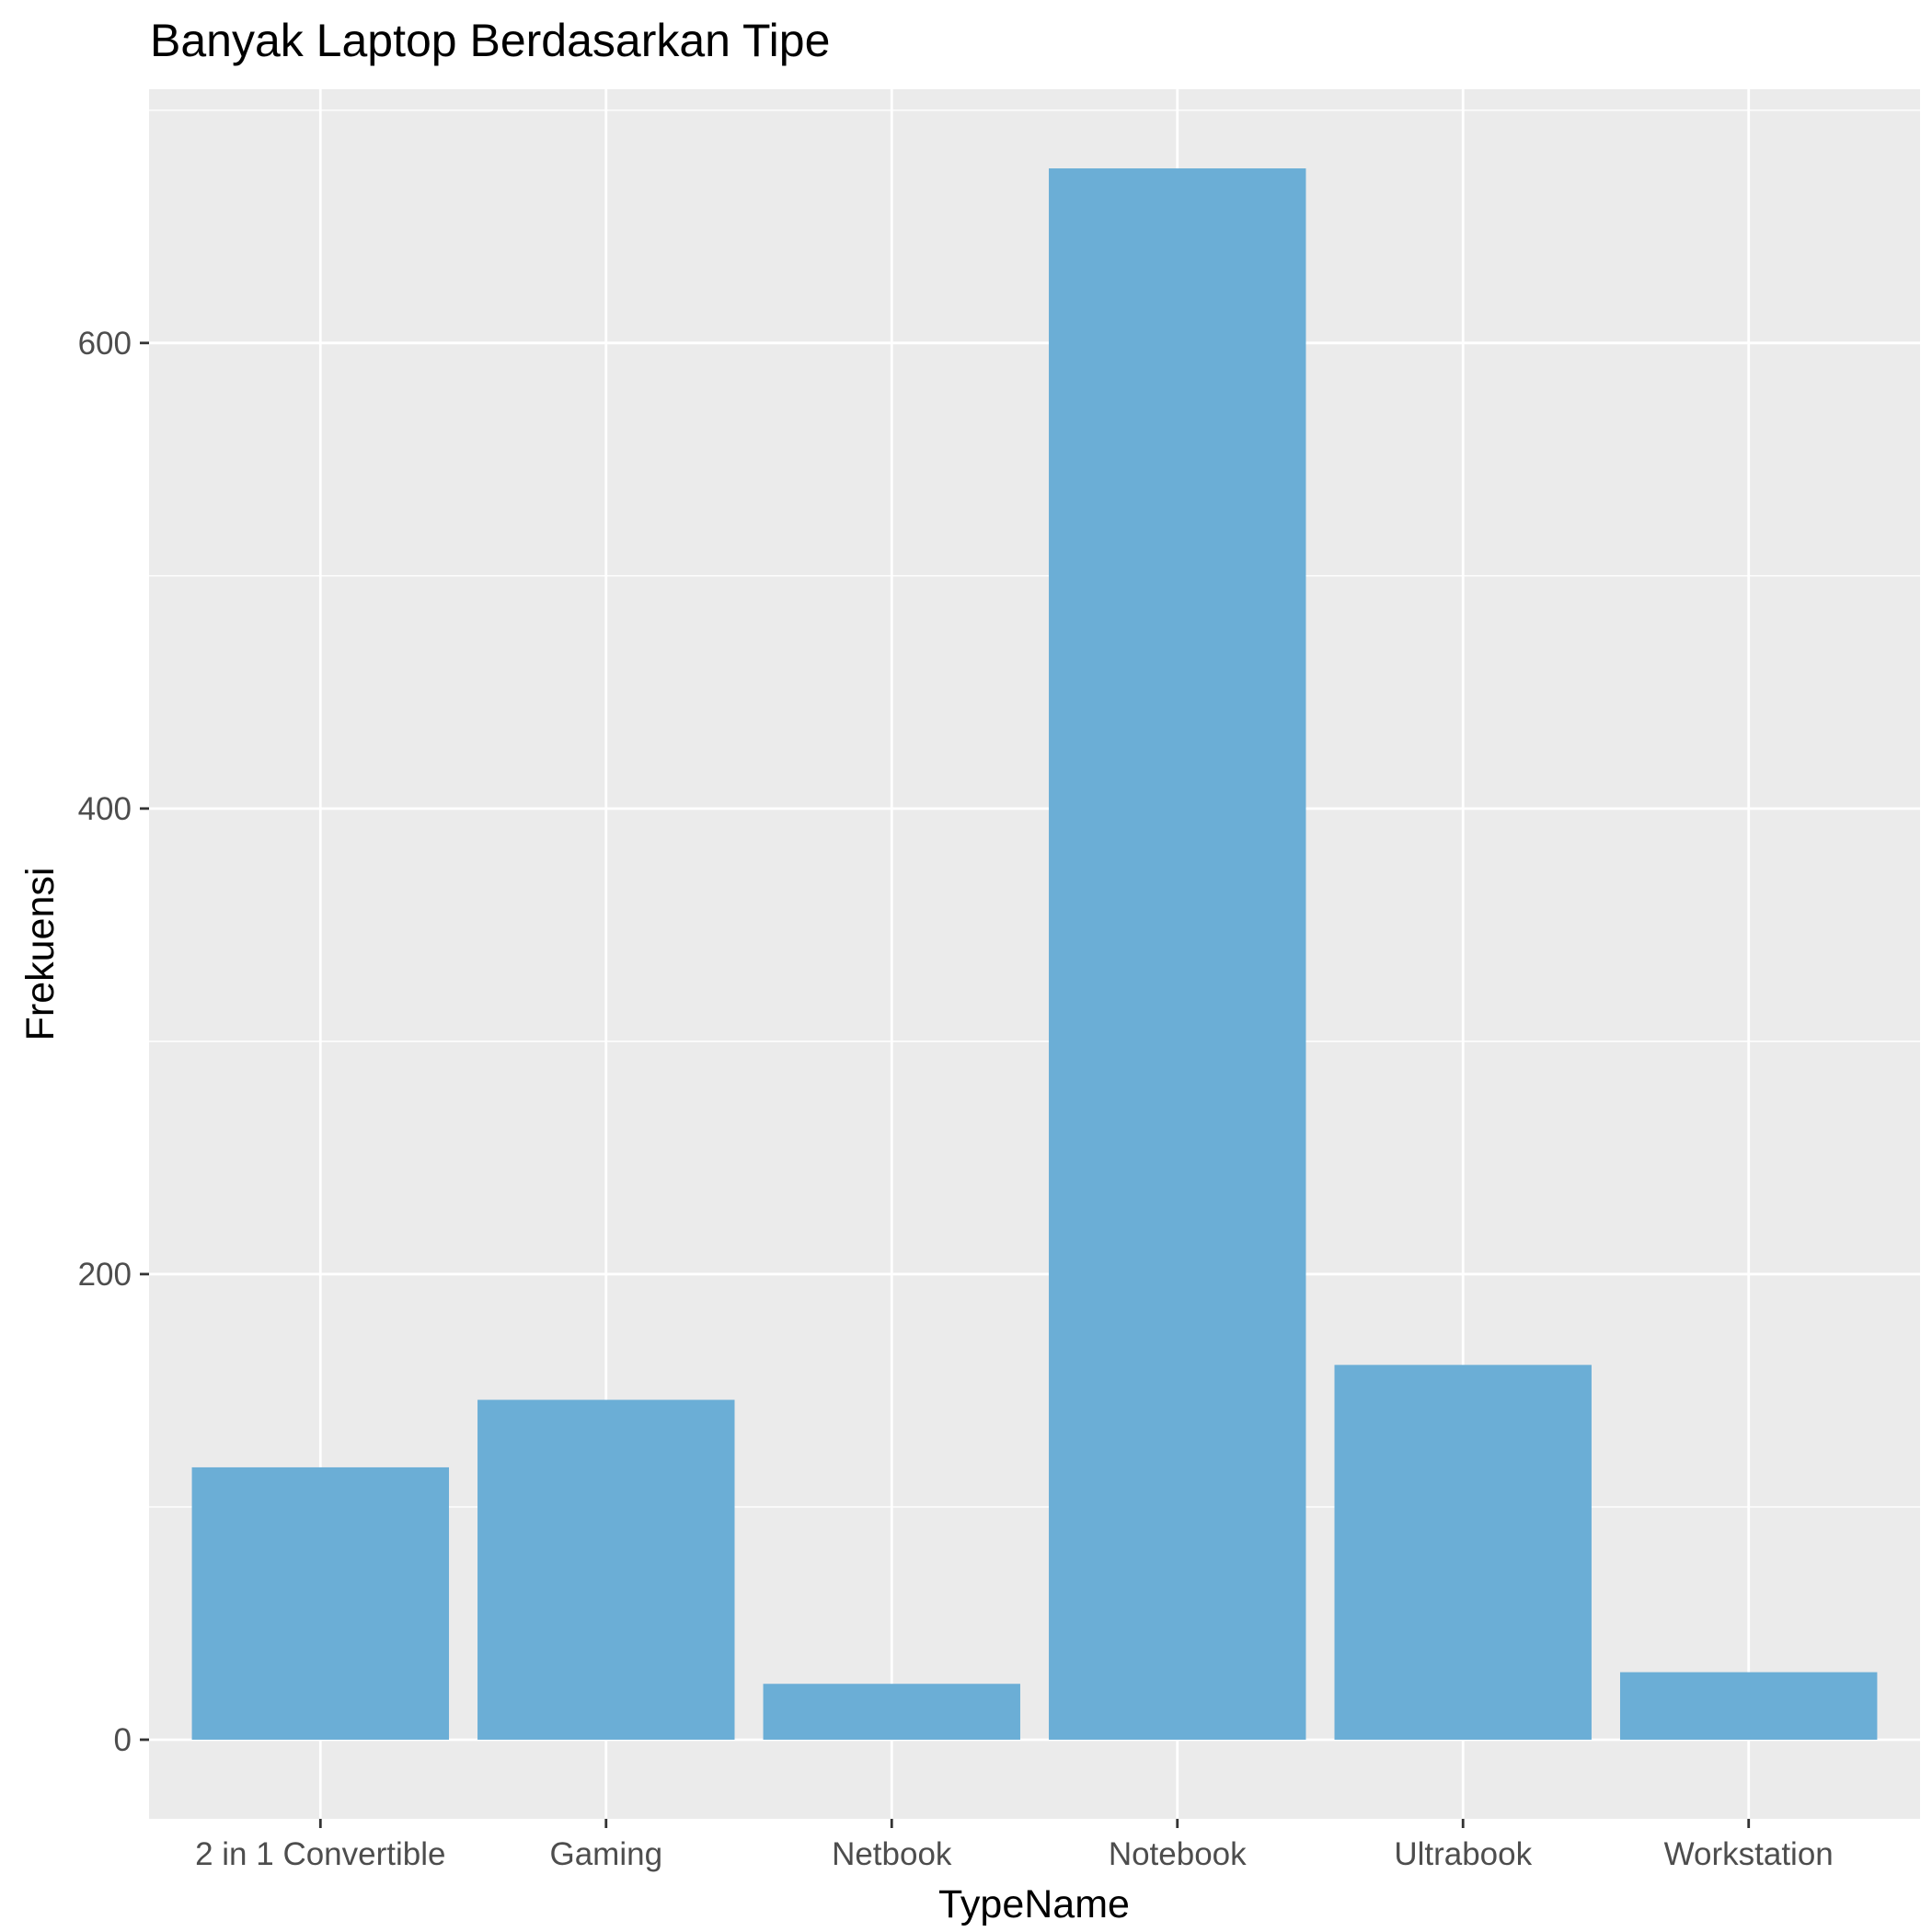 The width and height of the screenshot is (1932, 1932). What do you see at coordinates (490, 40) in the screenshot?
I see `chart-title: Banyak Laptop Berdasarkan Tipe` at bounding box center [490, 40].